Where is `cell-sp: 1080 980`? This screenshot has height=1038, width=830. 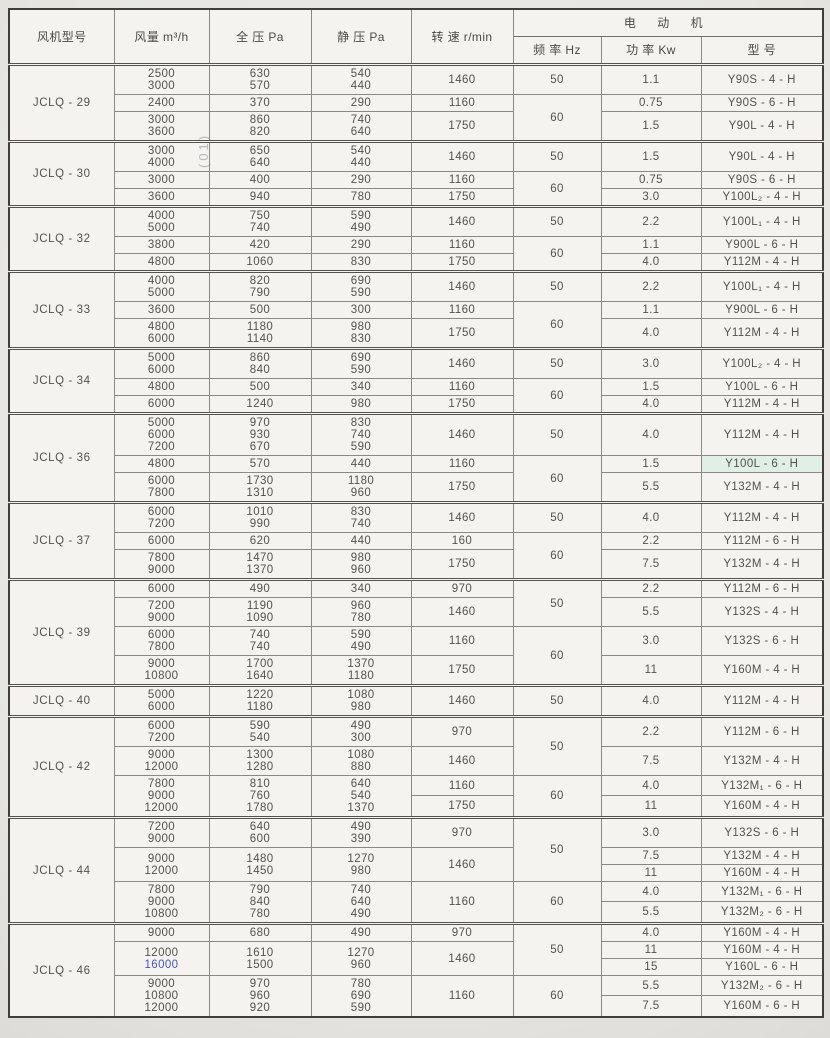 cell-sp: 1080 980 is located at coordinates (361, 700).